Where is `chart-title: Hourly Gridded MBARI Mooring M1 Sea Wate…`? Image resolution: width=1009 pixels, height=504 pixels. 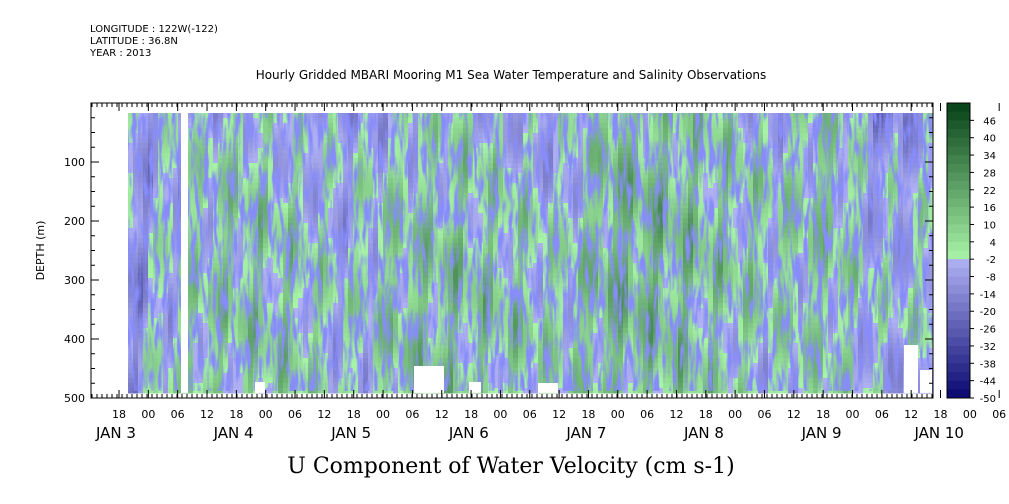 chart-title: Hourly Gridded MBARI Mooring M1 Sea Wate… is located at coordinates (511, 75).